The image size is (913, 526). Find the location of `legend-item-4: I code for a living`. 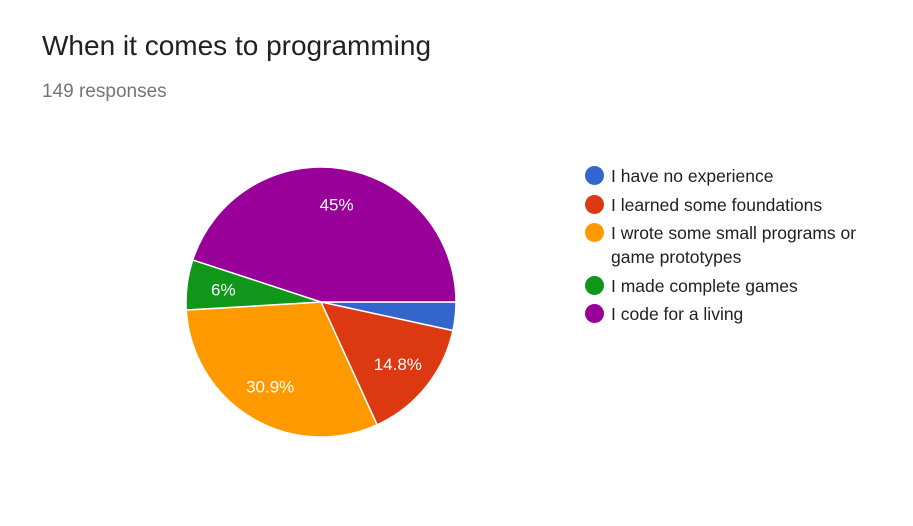

legend-item-4: I code for a living is located at coordinates (735, 314).